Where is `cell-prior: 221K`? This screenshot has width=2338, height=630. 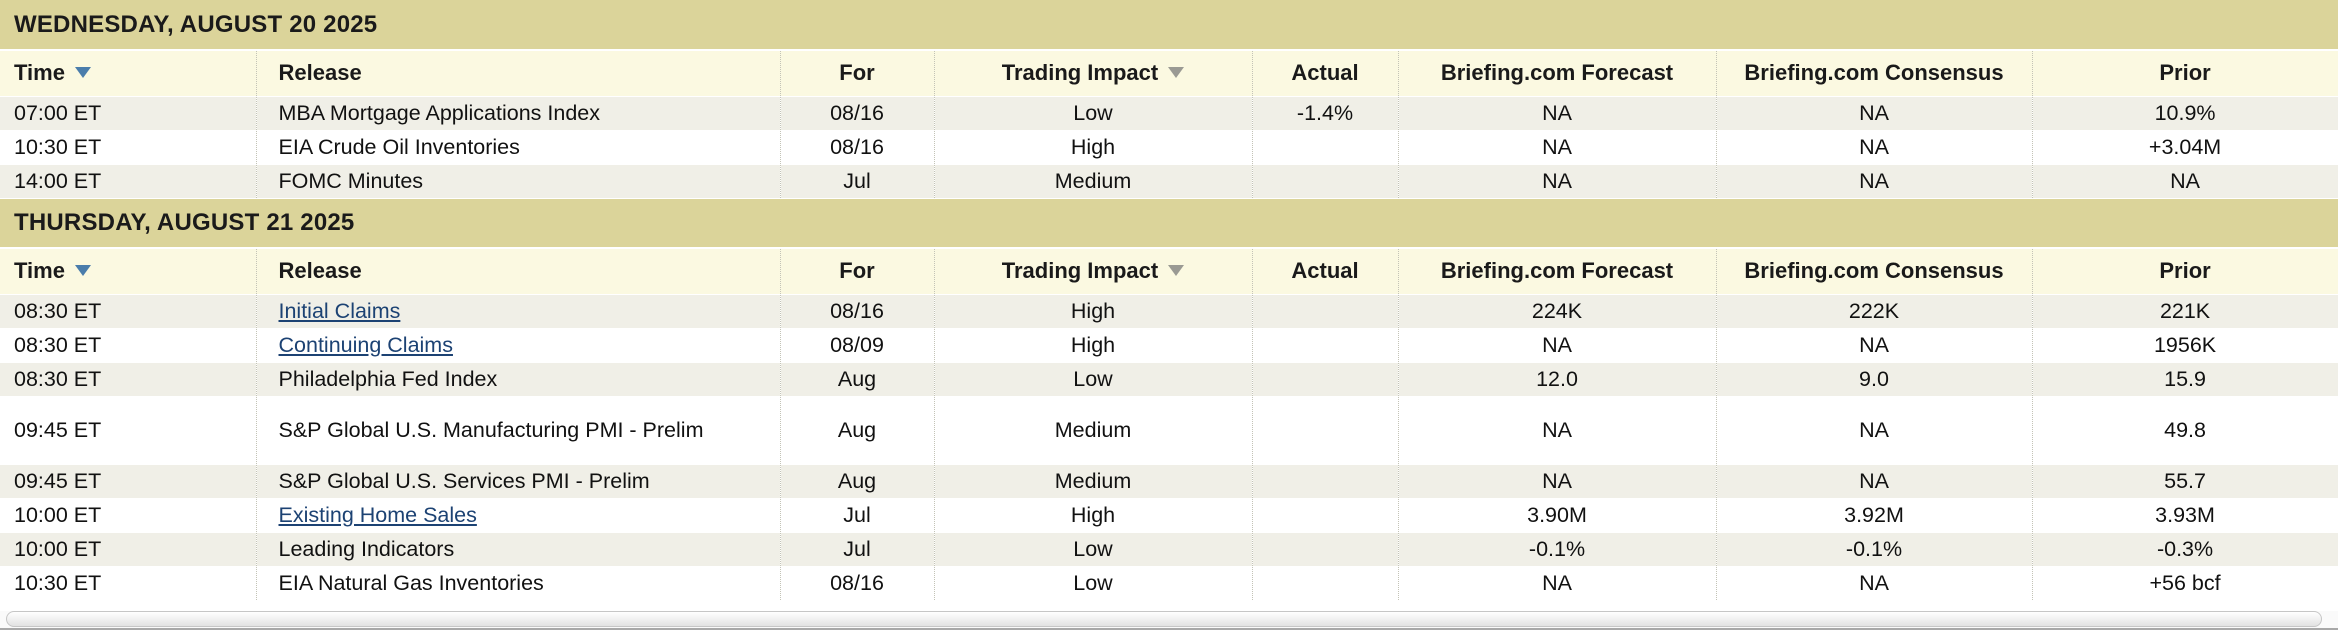 cell-prior: 221K is located at coordinates (2185, 311).